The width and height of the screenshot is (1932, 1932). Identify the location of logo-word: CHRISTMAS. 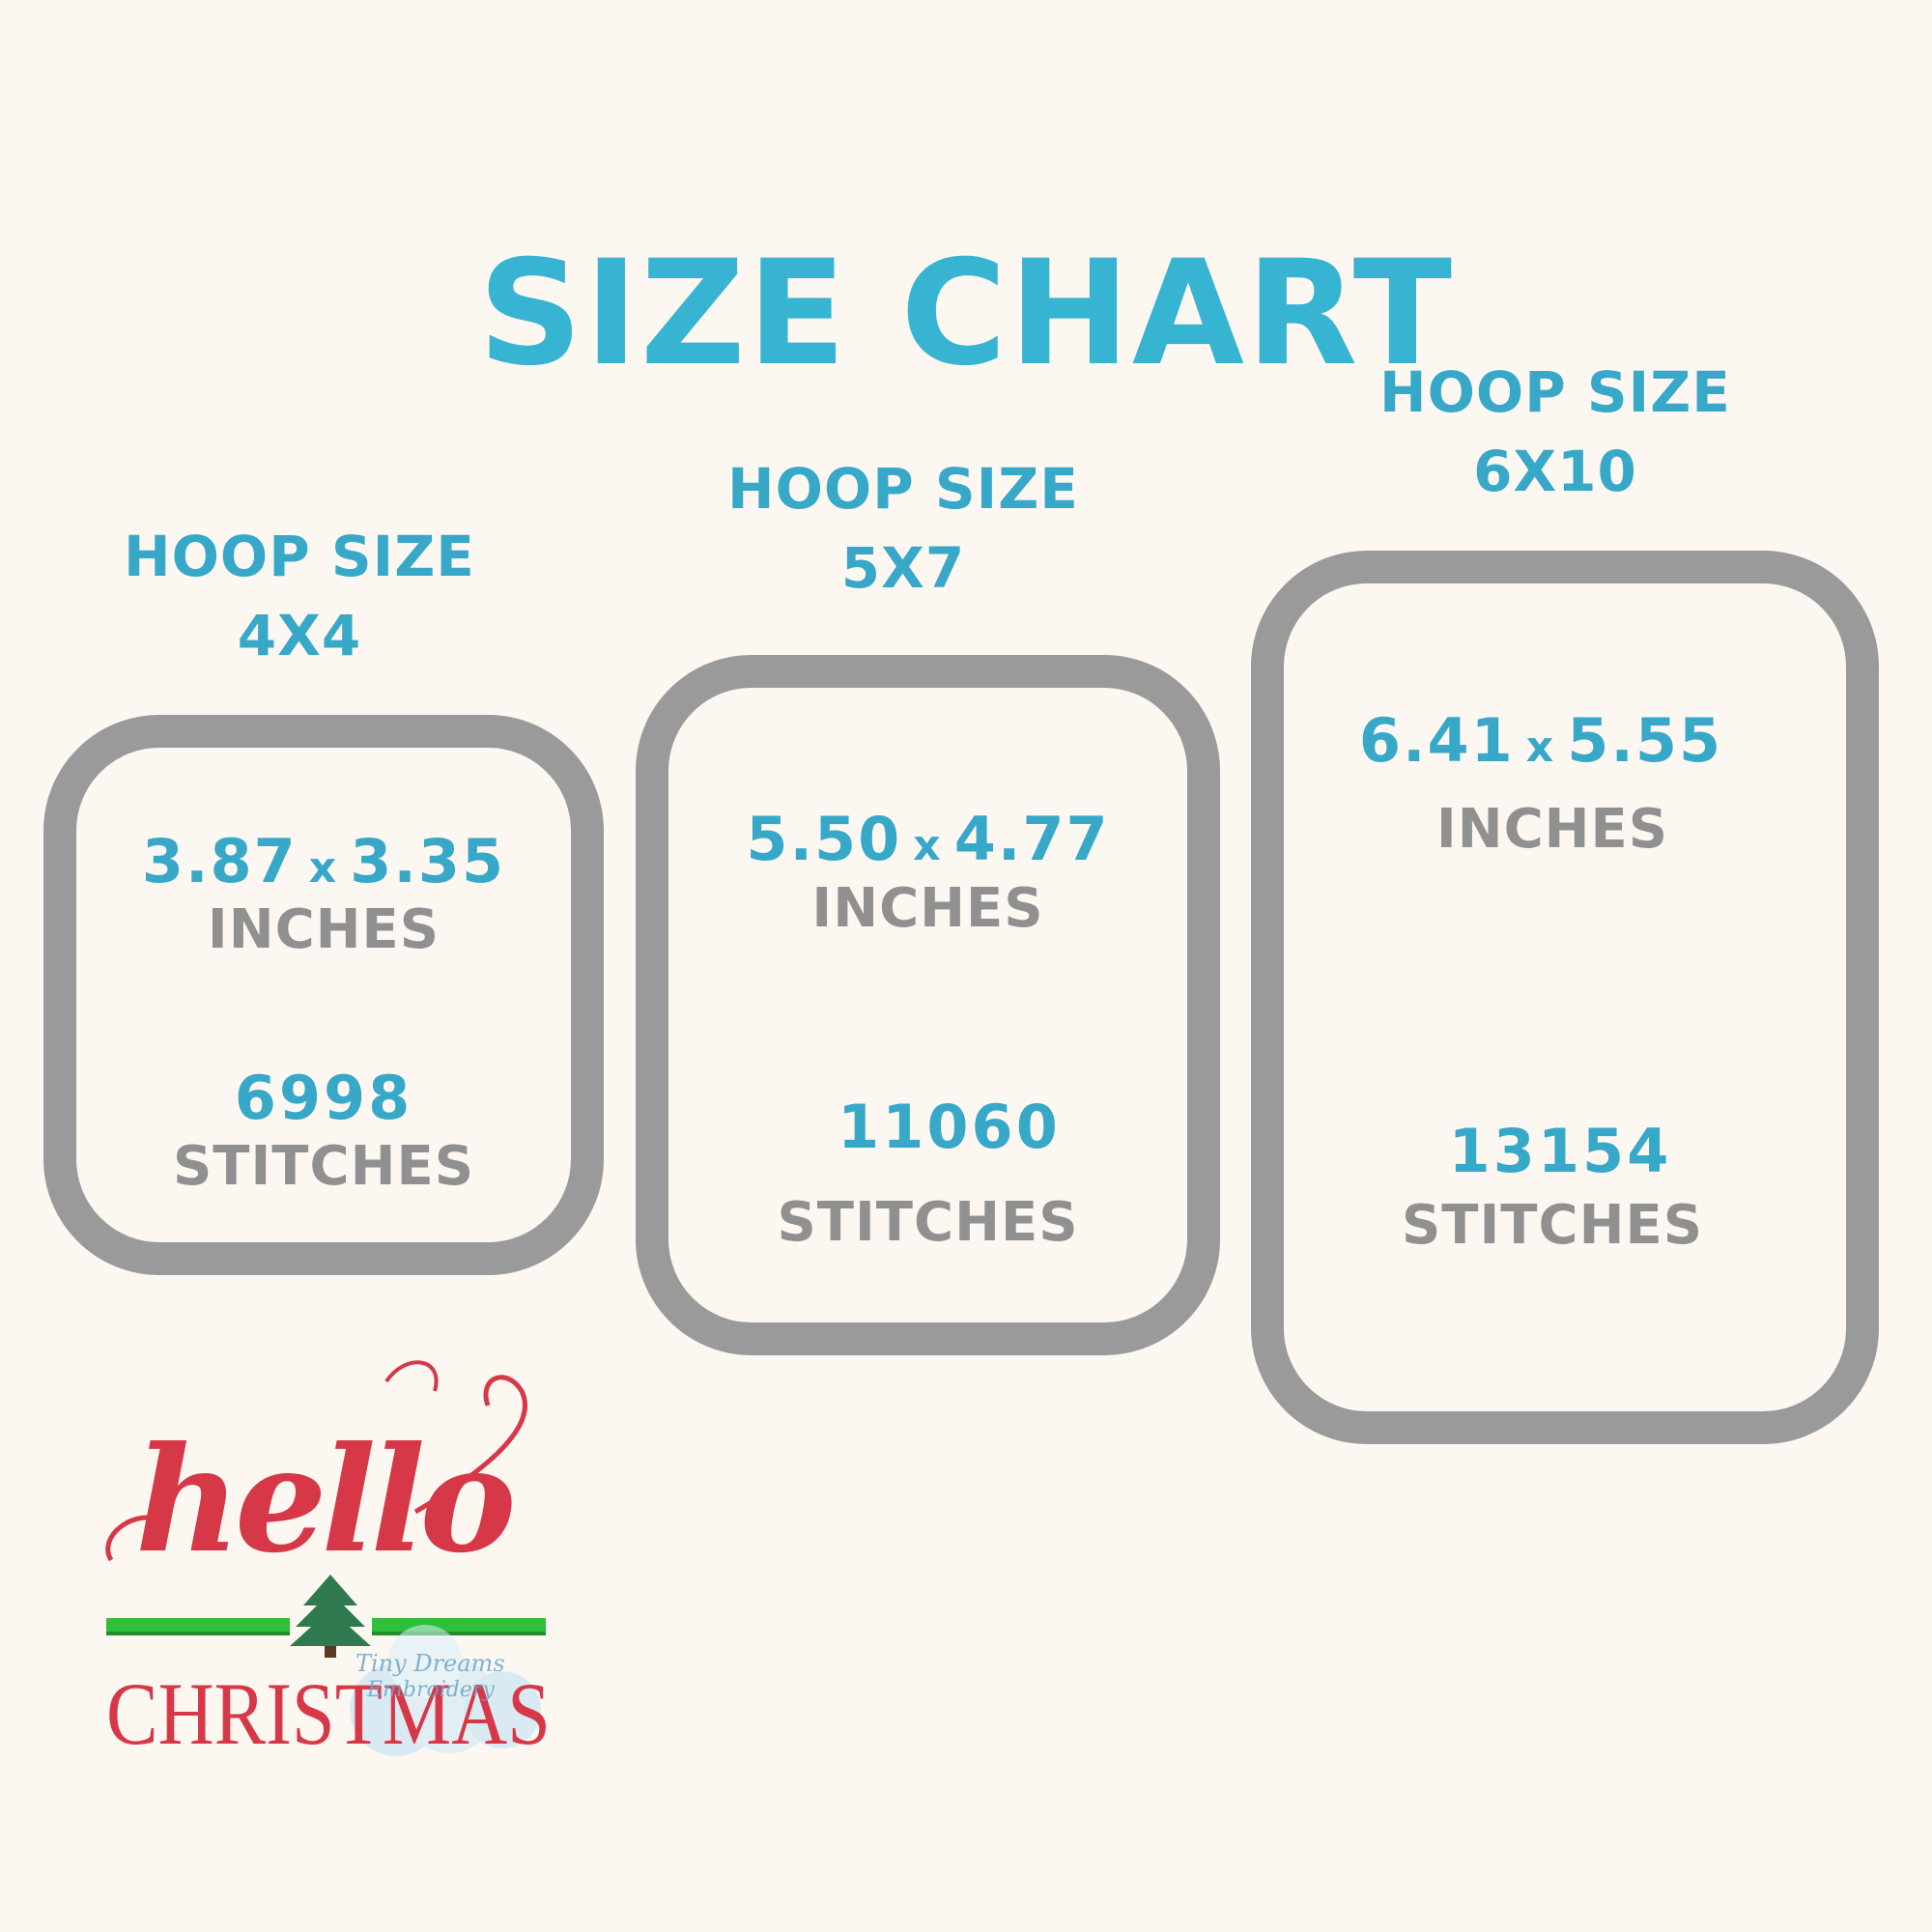
(328, 1711).